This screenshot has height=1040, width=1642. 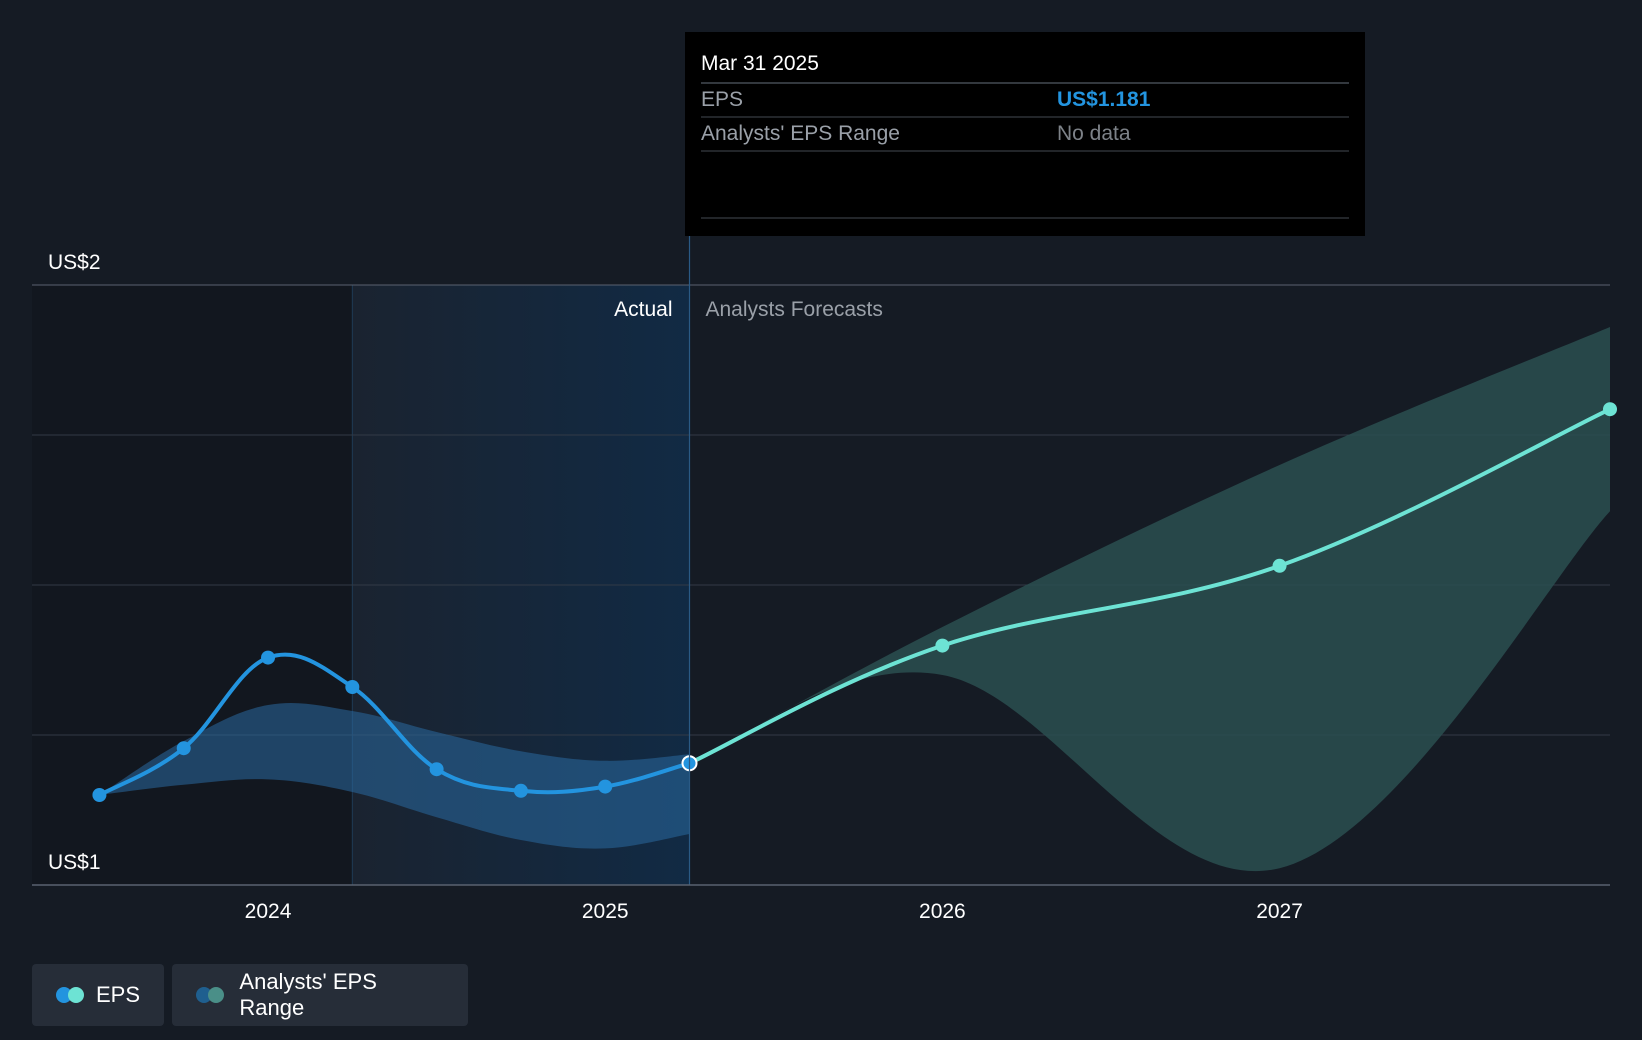 What do you see at coordinates (605, 911) in the screenshot?
I see `x-tick-label: 2025` at bounding box center [605, 911].